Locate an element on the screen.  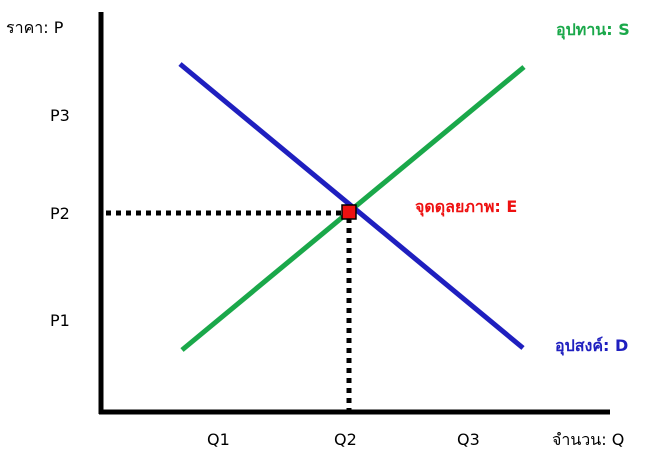
quantity-tick-q1: Q1 is located at coordinates (218, 439).